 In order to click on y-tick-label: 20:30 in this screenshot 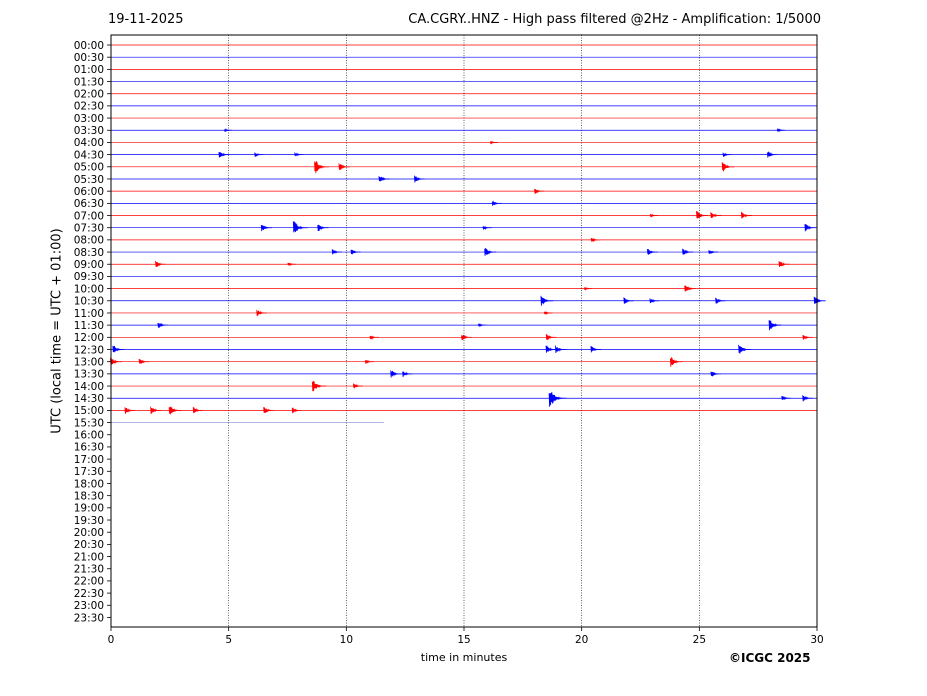, I will do `click(89, 545)`.